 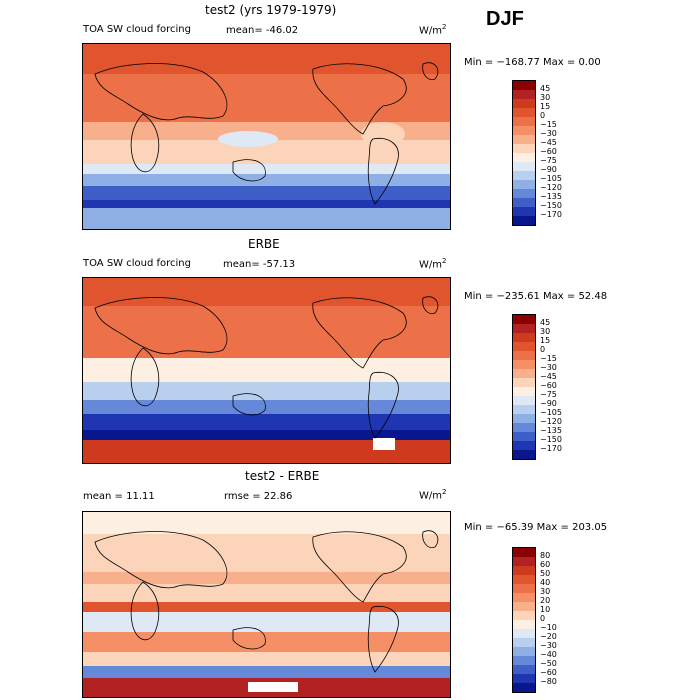 What do you see at coordinates (271, 10) in the screenshot?
I see `panel-title: test2 (yrs 1979-1979)` at bounding box center [271, 10].